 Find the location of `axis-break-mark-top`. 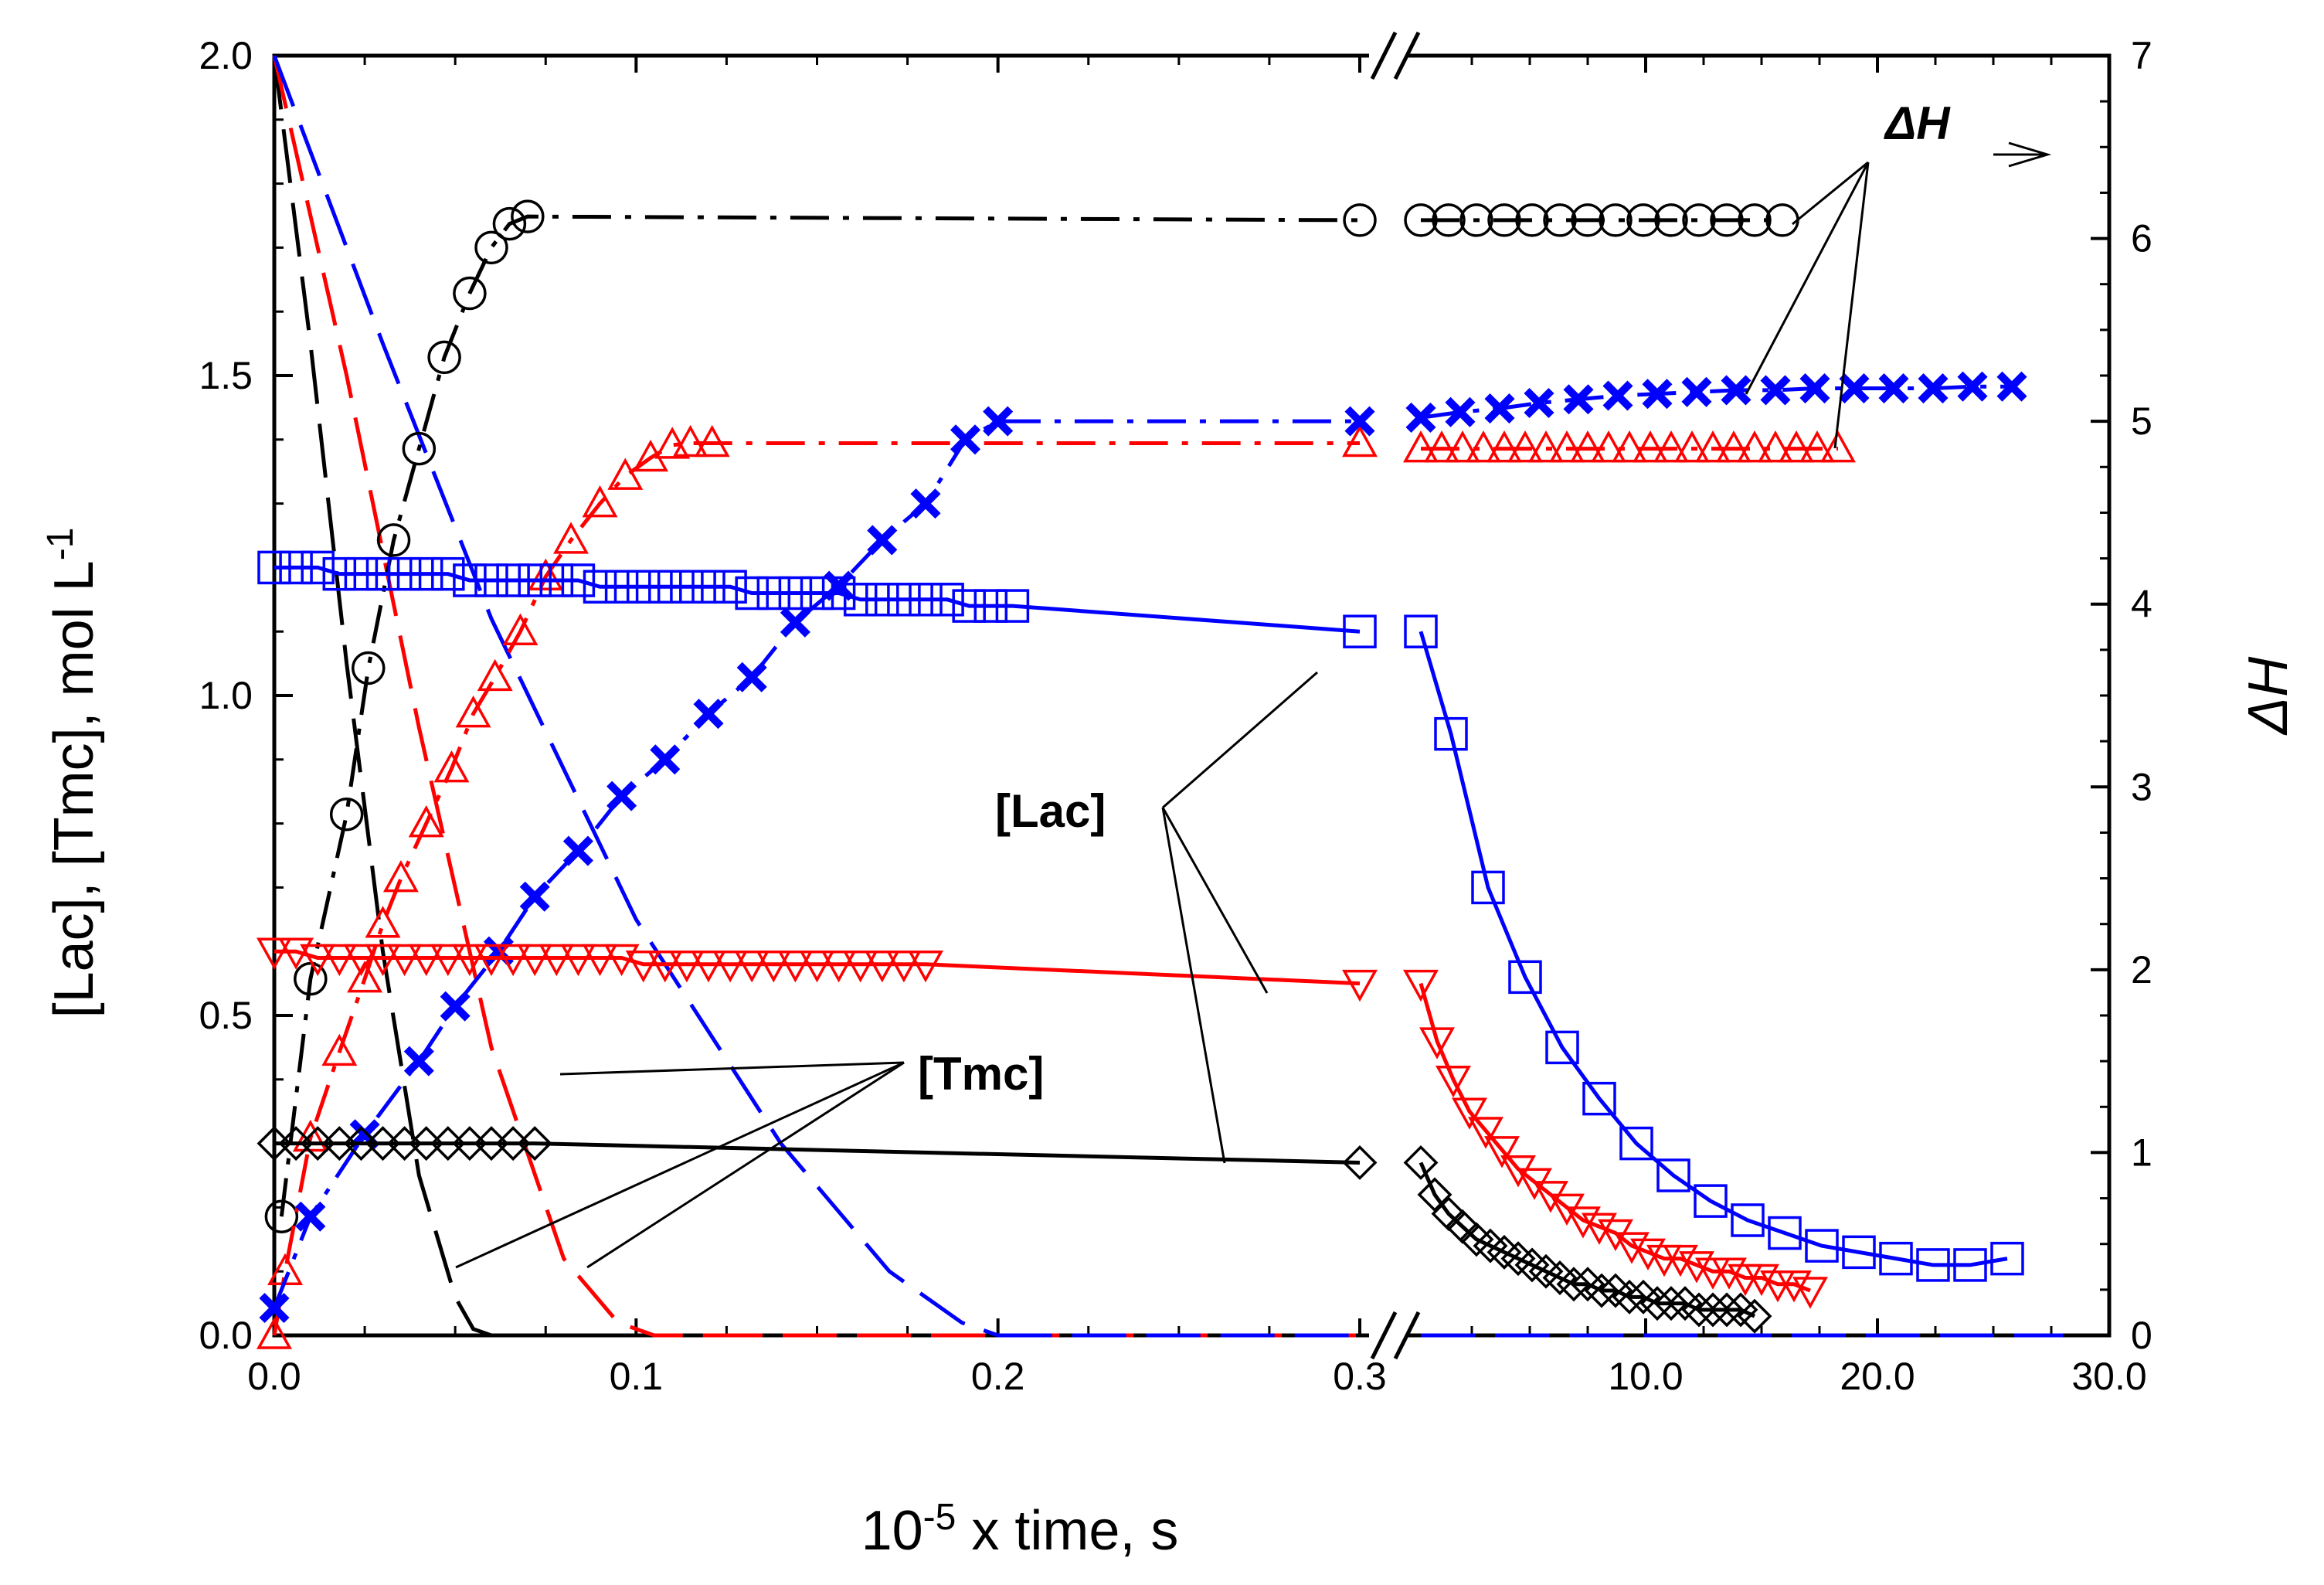

axis-break-mark-top is located at coordinates (1407, 55).